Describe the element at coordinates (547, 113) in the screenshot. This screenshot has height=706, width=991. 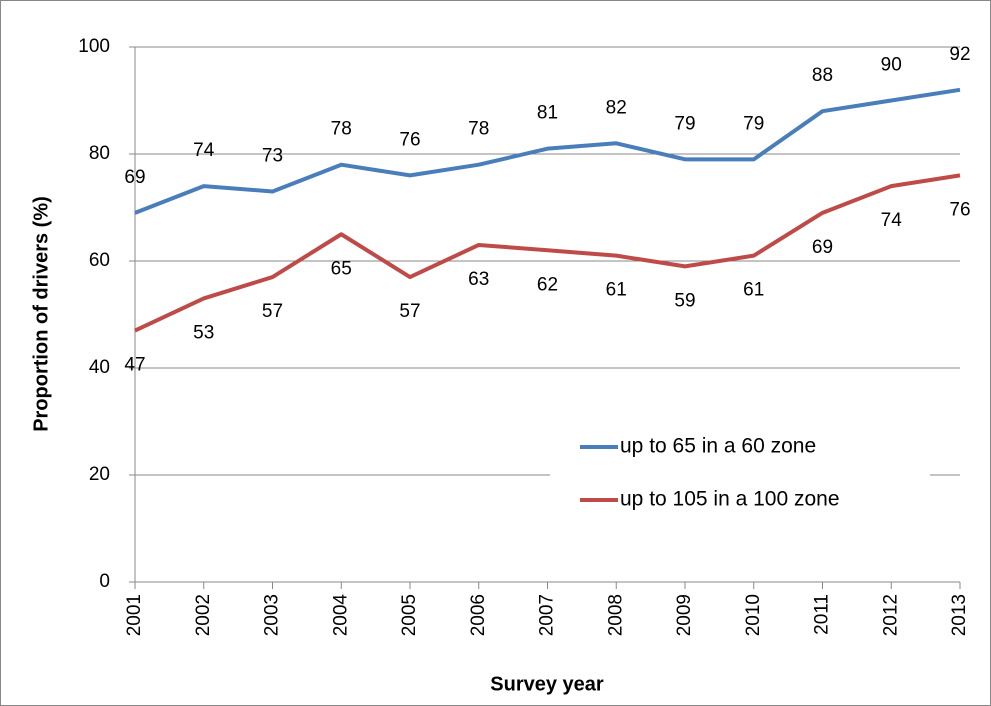
I see `data-label: 81` at that location.